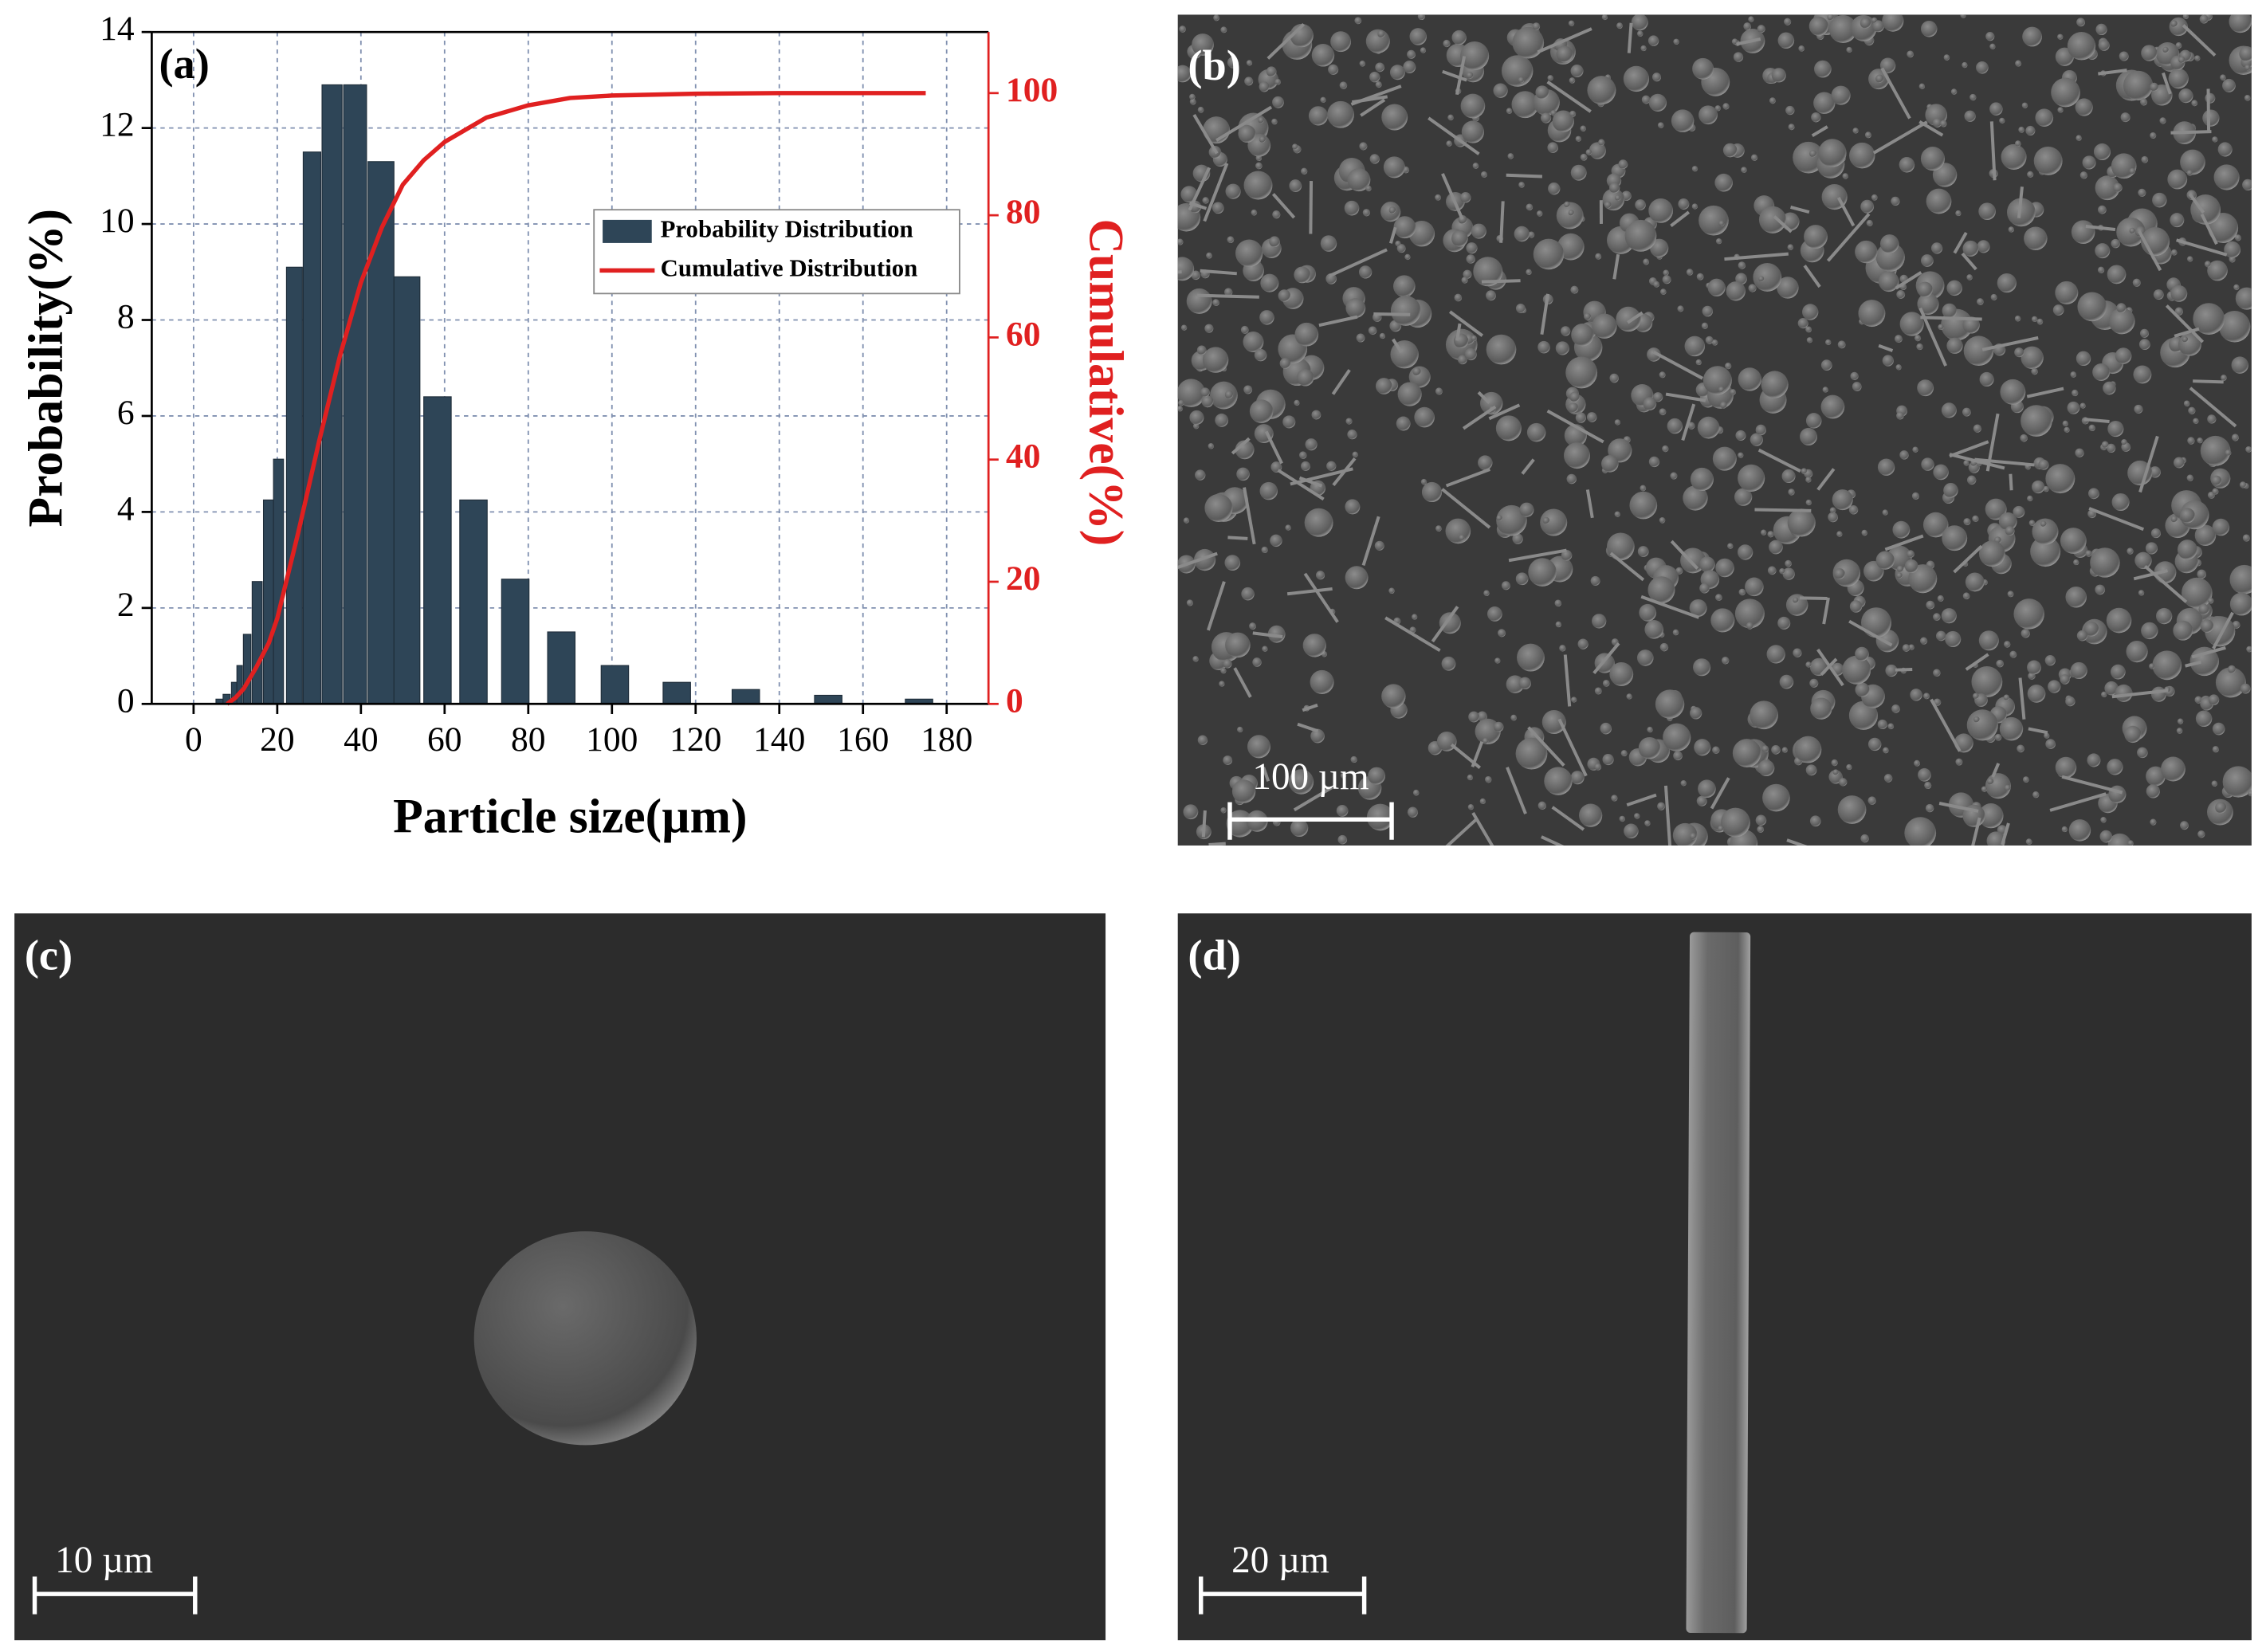 This screenshot has height=1652, width=2266. I want to click on x-tick-label: 120, so click(696, 739).